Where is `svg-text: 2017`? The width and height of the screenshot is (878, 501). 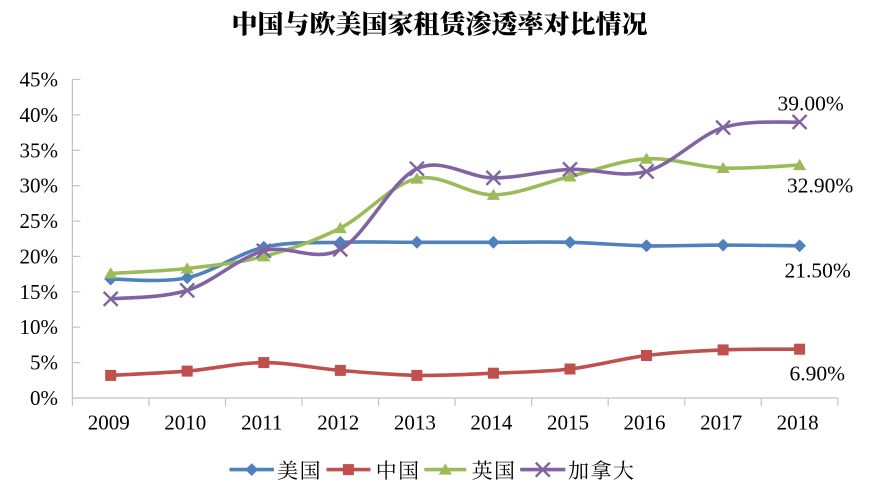 svg-text: 2017 is located at coordinates (721, 423).